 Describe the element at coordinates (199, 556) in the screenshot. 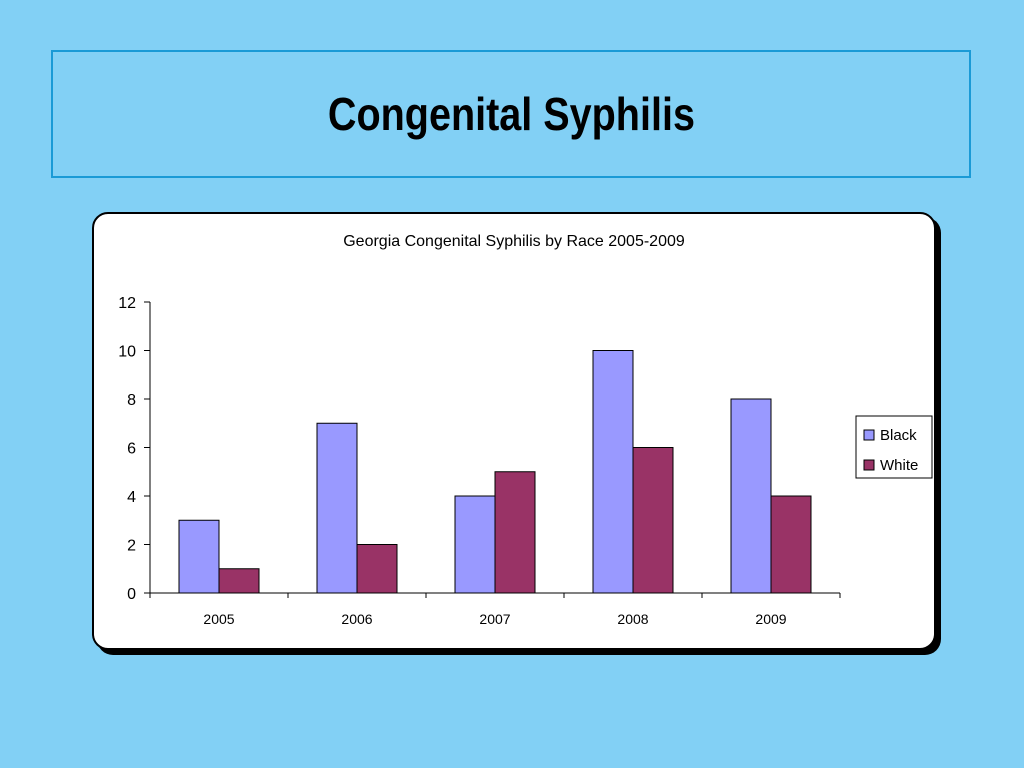

I see `bar-black-2005` at that location.